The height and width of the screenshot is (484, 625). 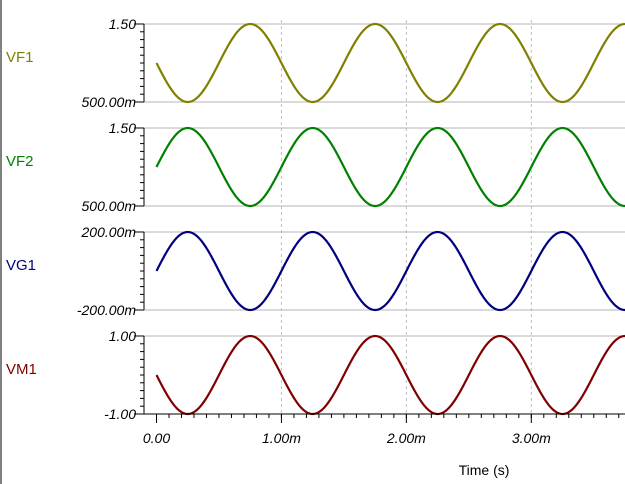 What do you see at coordinates (106, 310) in the screenshot?
I see `y-tick-label-min: -200.00m` at bounding box center [106, 310].